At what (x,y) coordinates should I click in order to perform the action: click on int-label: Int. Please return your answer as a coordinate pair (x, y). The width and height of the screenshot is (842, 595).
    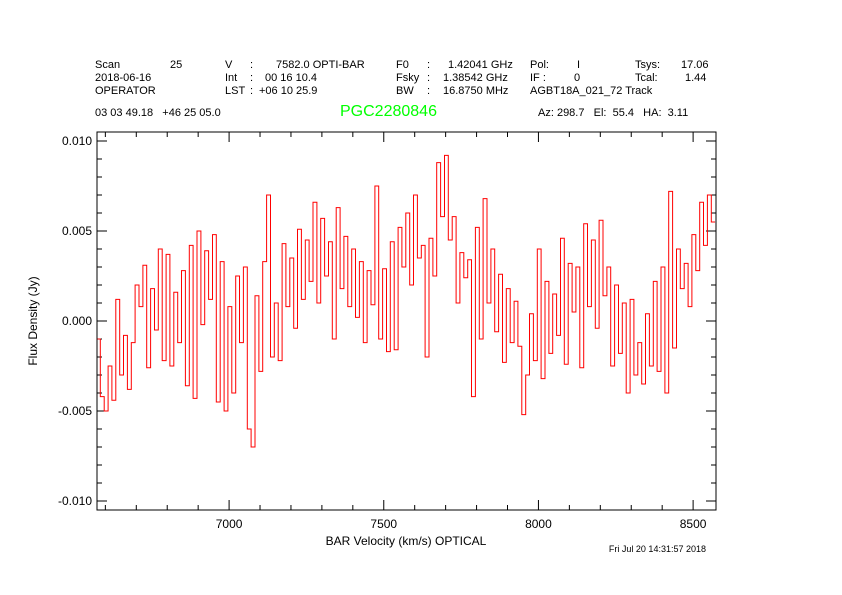
    Looking at the image, I should click on (231, 78).